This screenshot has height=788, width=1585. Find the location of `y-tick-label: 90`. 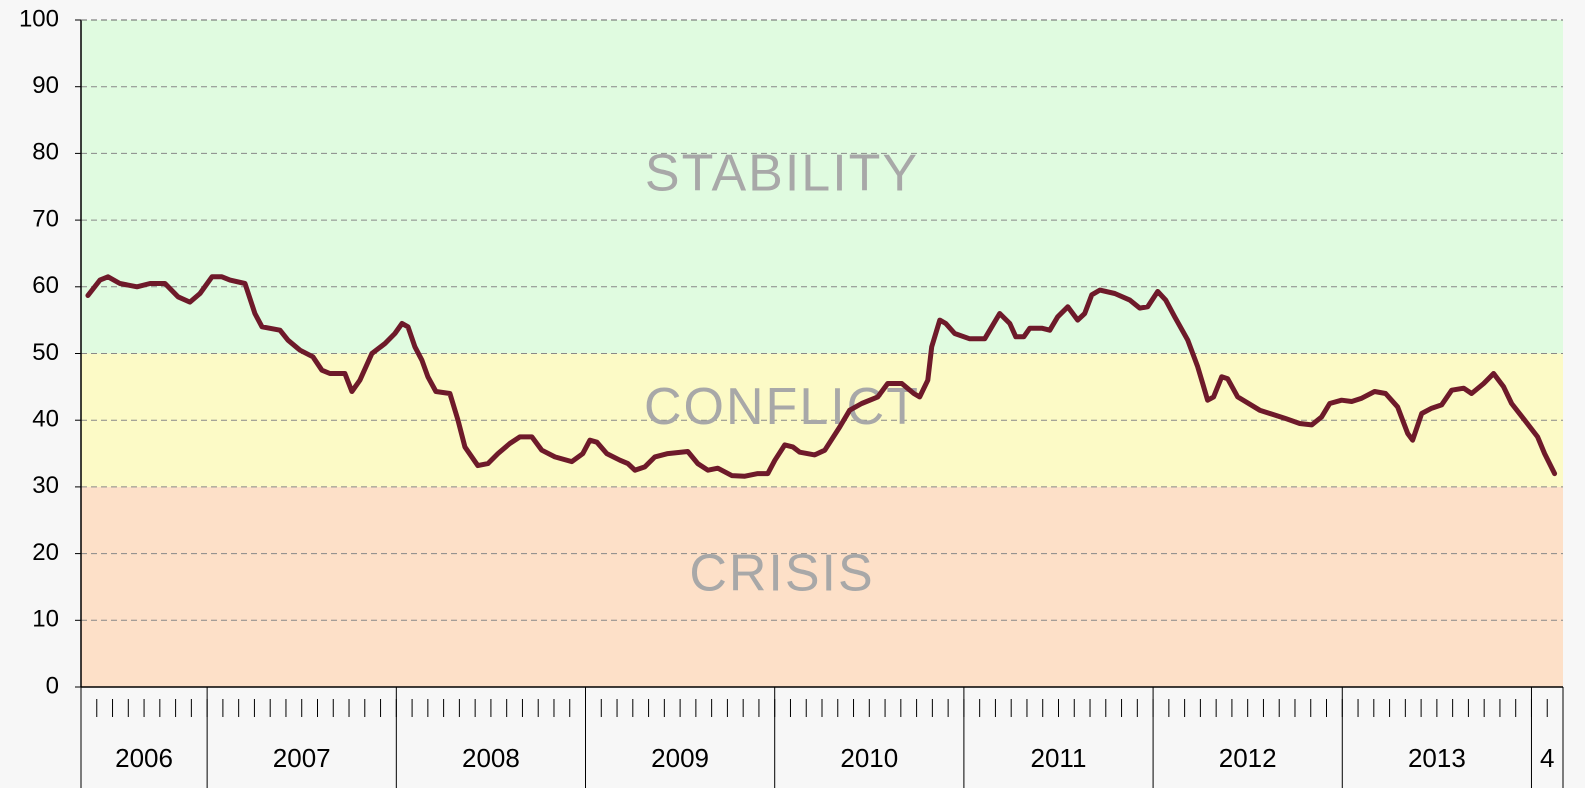

y-tick-label: 90 is located at coordinates (45, 85).